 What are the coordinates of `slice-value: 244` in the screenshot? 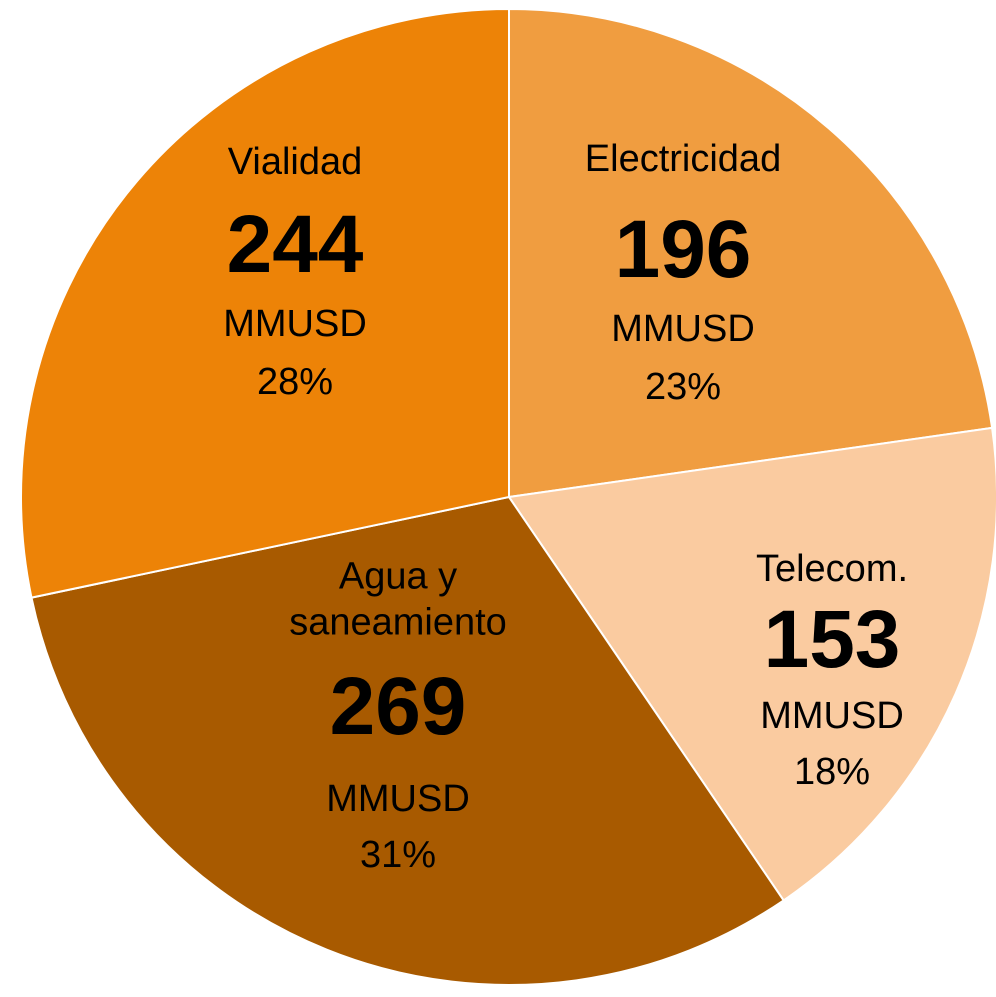 It's located at (295, 244).